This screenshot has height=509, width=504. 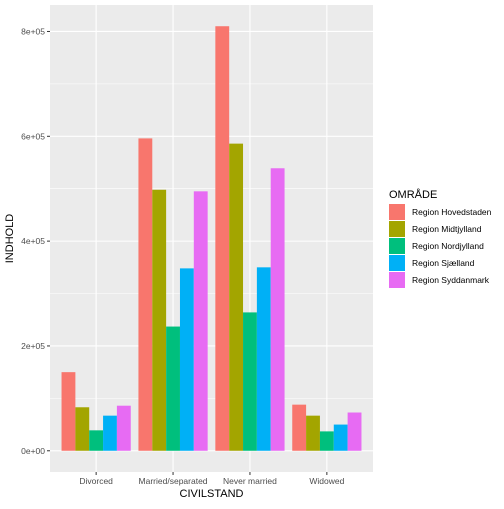 I want to click on x-tick-label: Divorced, so click(x=96, y=481).